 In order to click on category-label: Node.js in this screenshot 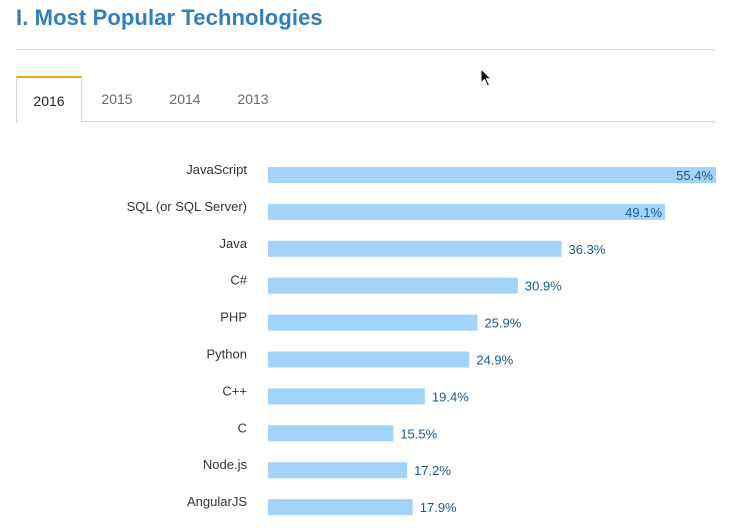, I will do `click(225, 464)`.